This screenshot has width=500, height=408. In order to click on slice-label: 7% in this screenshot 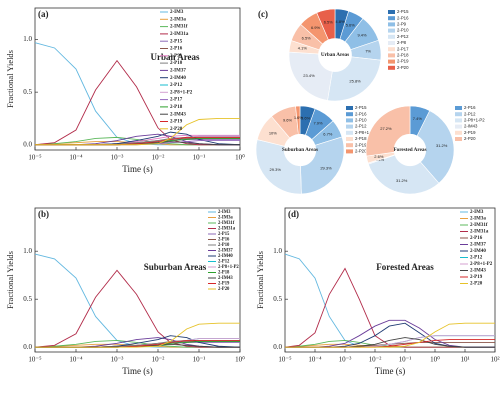, I will do `click(368, 51)`.